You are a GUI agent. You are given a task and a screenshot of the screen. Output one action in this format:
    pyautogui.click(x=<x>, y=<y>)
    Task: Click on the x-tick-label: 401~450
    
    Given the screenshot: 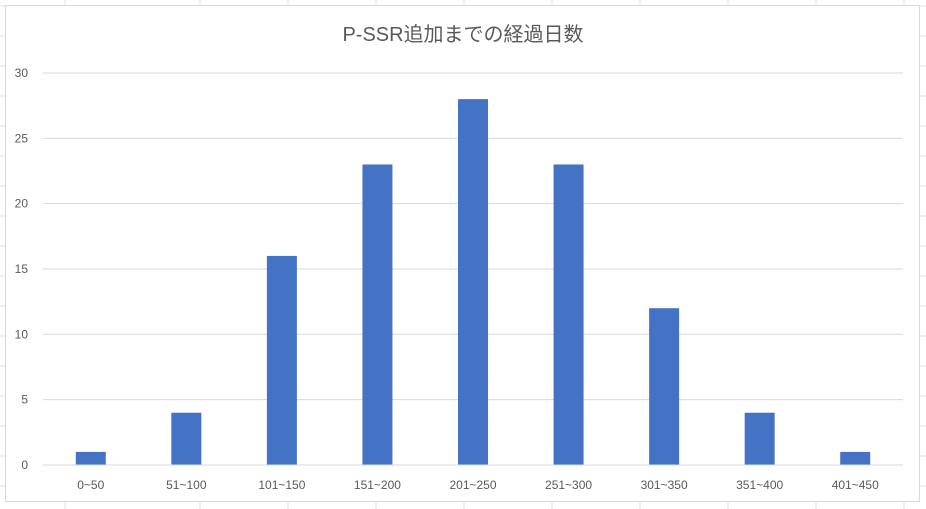 What is the action you would take?
    pyautogui.click(x=855, y=485)
    